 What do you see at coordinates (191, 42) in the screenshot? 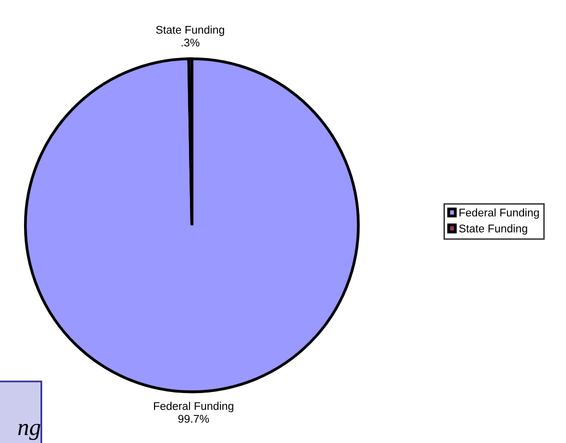
I see `data-label: .3%` at bounding box center [191, 42].